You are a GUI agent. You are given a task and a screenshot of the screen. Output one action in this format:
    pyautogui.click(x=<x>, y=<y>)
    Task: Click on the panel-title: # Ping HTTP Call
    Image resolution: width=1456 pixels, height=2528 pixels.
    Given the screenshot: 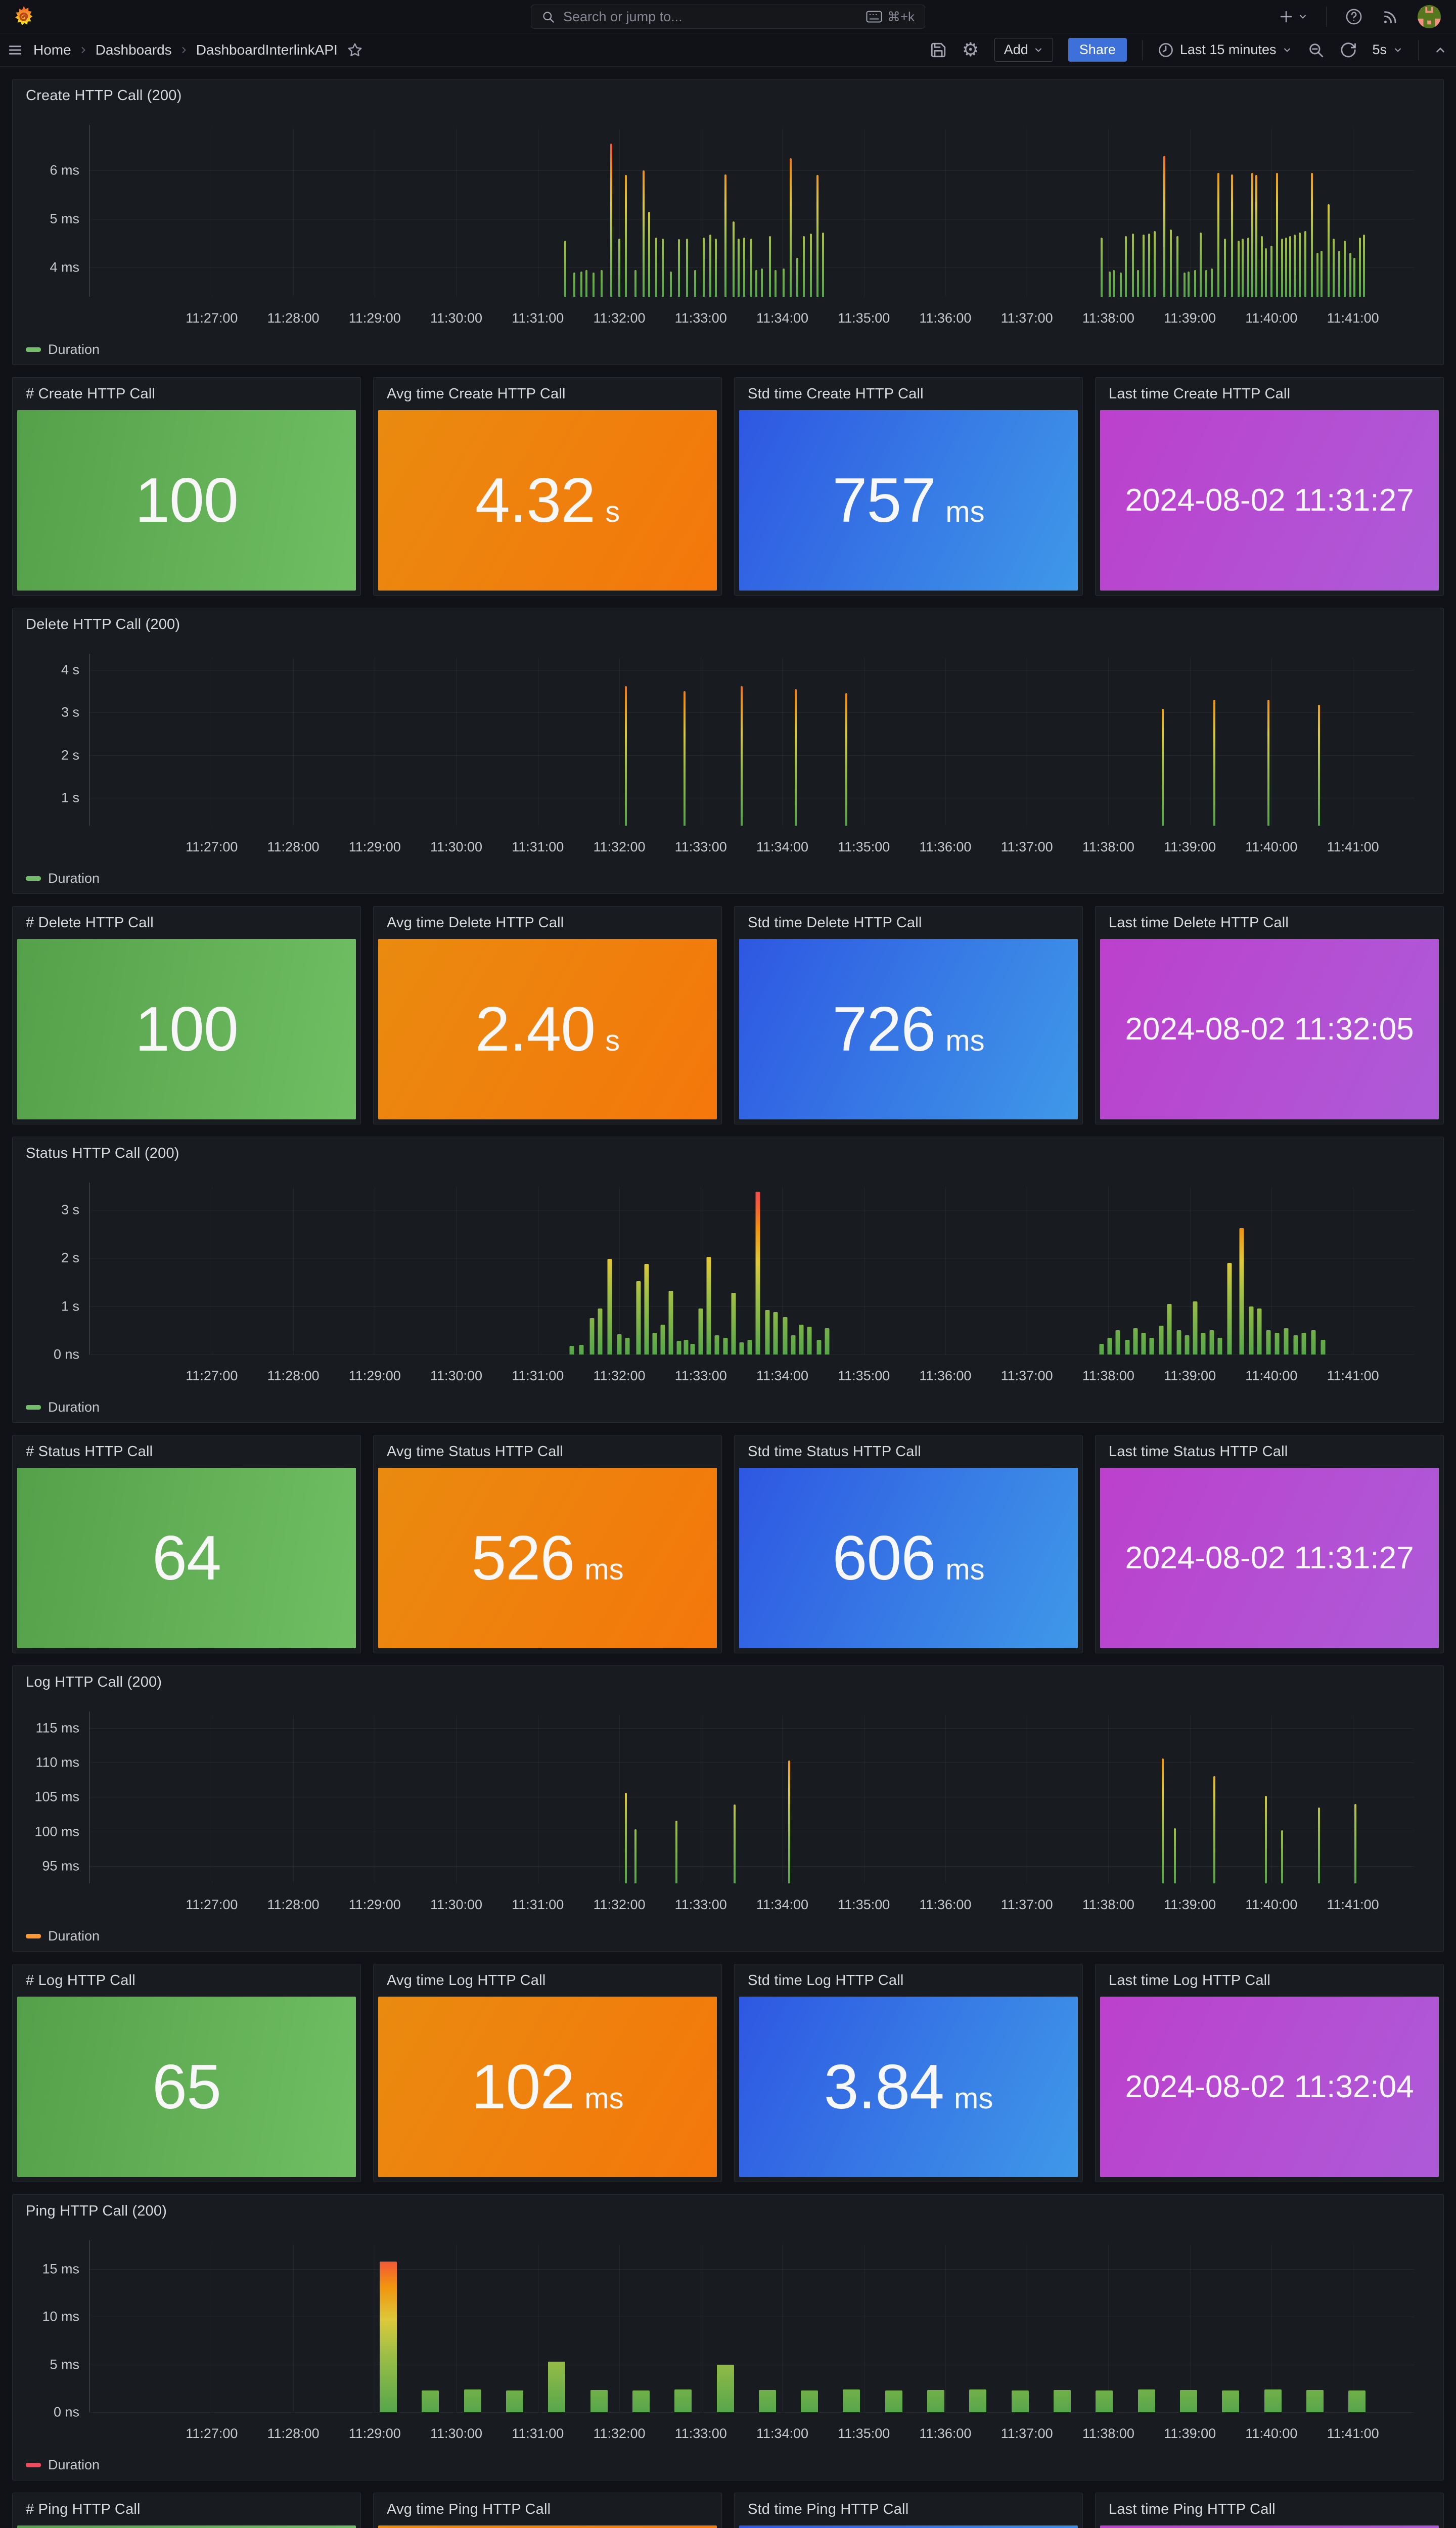 What is the action you would take?
    pyautogui.click(x=83, y=2509)
    